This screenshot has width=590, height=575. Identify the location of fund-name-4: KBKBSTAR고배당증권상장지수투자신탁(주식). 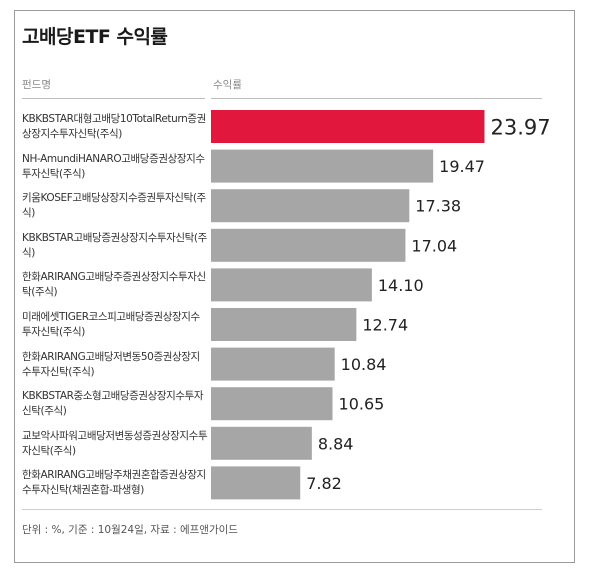
(114, 245).